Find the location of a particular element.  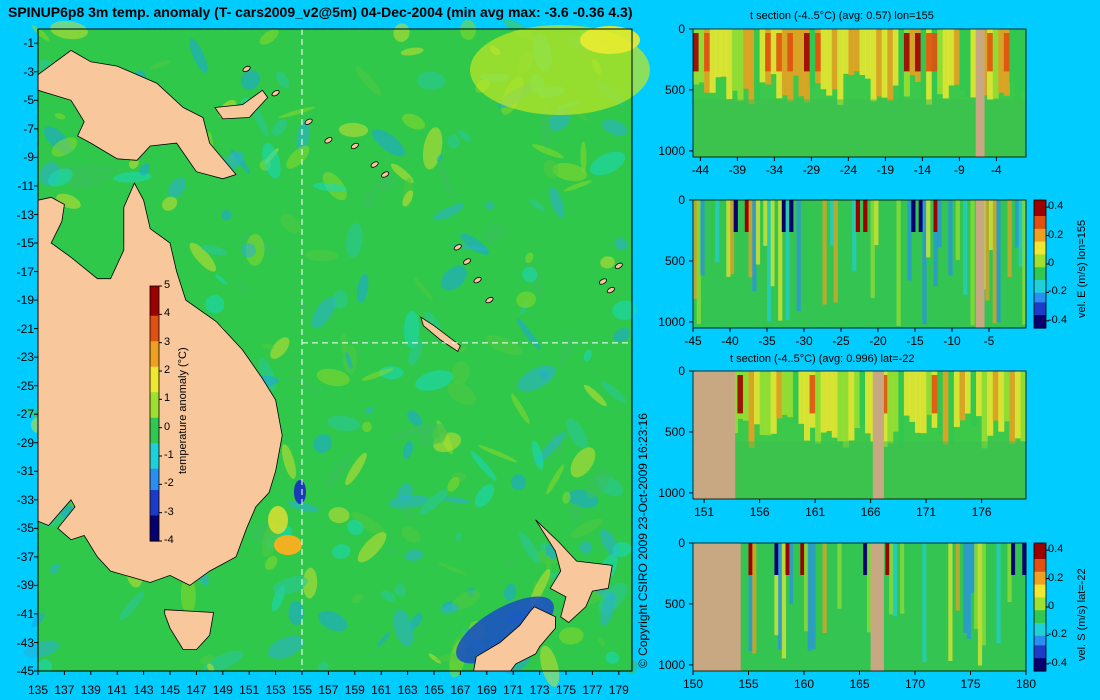

new-guinea-landmass is located at coordinates (137, 114).